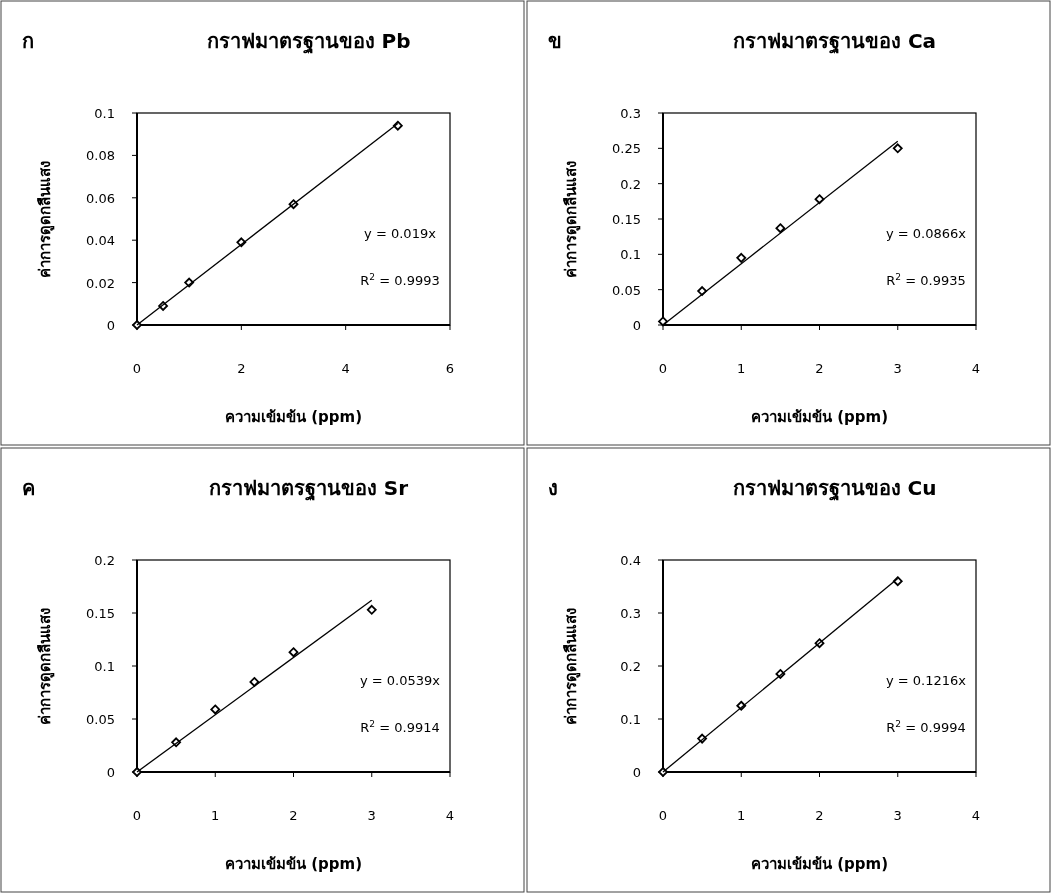  I want to click on chart-title: กราฟมาตรฐานของ Ca, so click(834, 42).